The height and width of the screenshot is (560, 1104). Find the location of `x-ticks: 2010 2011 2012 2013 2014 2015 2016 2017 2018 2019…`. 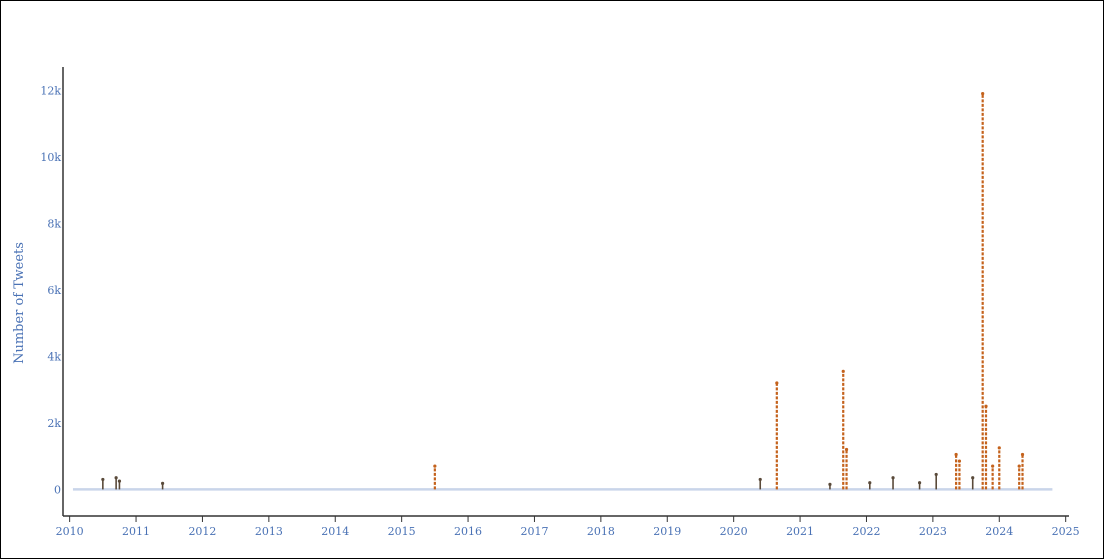

x-ticks: 2010 2011 2012 2013 2014 2015 2016 2017 2018 2019… is located at coordinates (568, 527).